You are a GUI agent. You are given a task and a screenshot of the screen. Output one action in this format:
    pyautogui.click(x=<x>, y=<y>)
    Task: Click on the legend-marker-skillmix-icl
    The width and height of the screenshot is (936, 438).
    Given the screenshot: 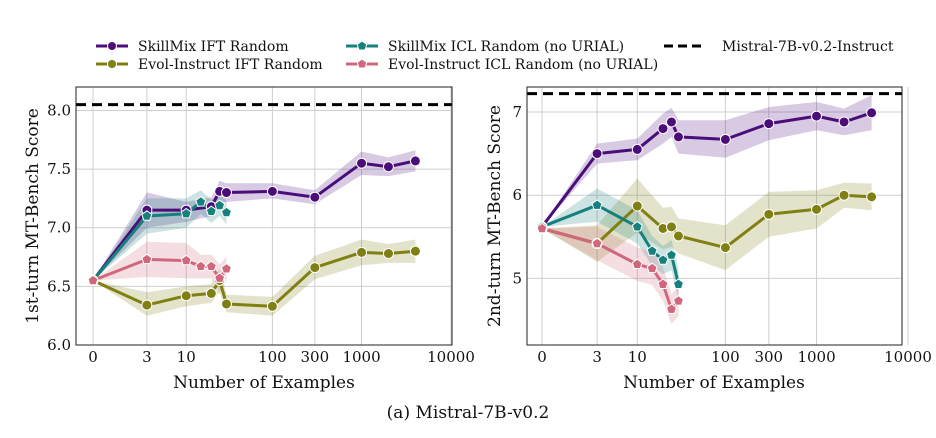 What is the action you would take?
    pyautogui.click(x=362, y=45)
    